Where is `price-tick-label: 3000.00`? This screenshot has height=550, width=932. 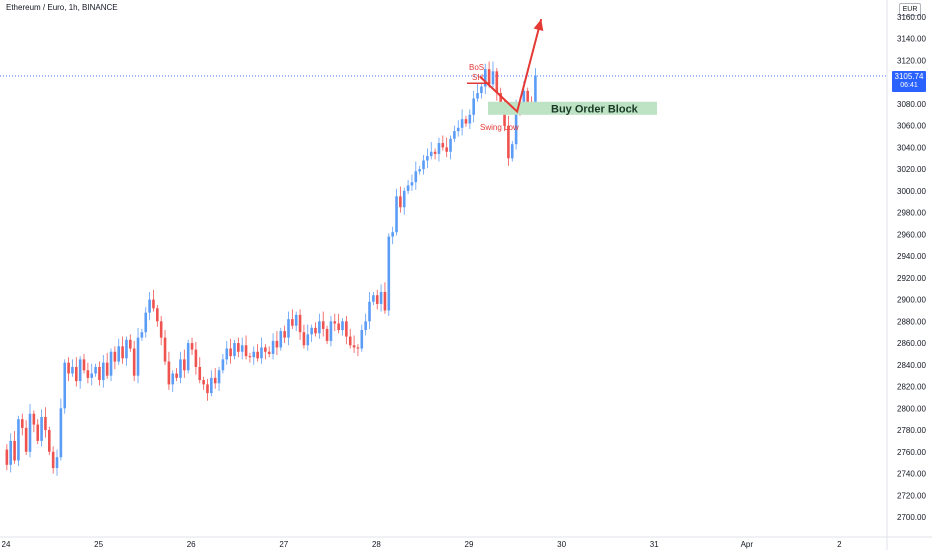 price-tick-label: 3000.00 is located at coordinates (911, 191).